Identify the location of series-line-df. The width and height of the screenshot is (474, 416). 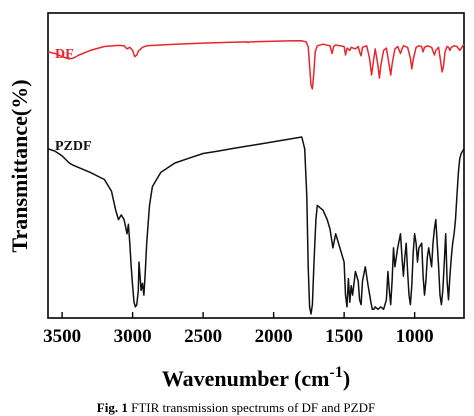
(256, 65).